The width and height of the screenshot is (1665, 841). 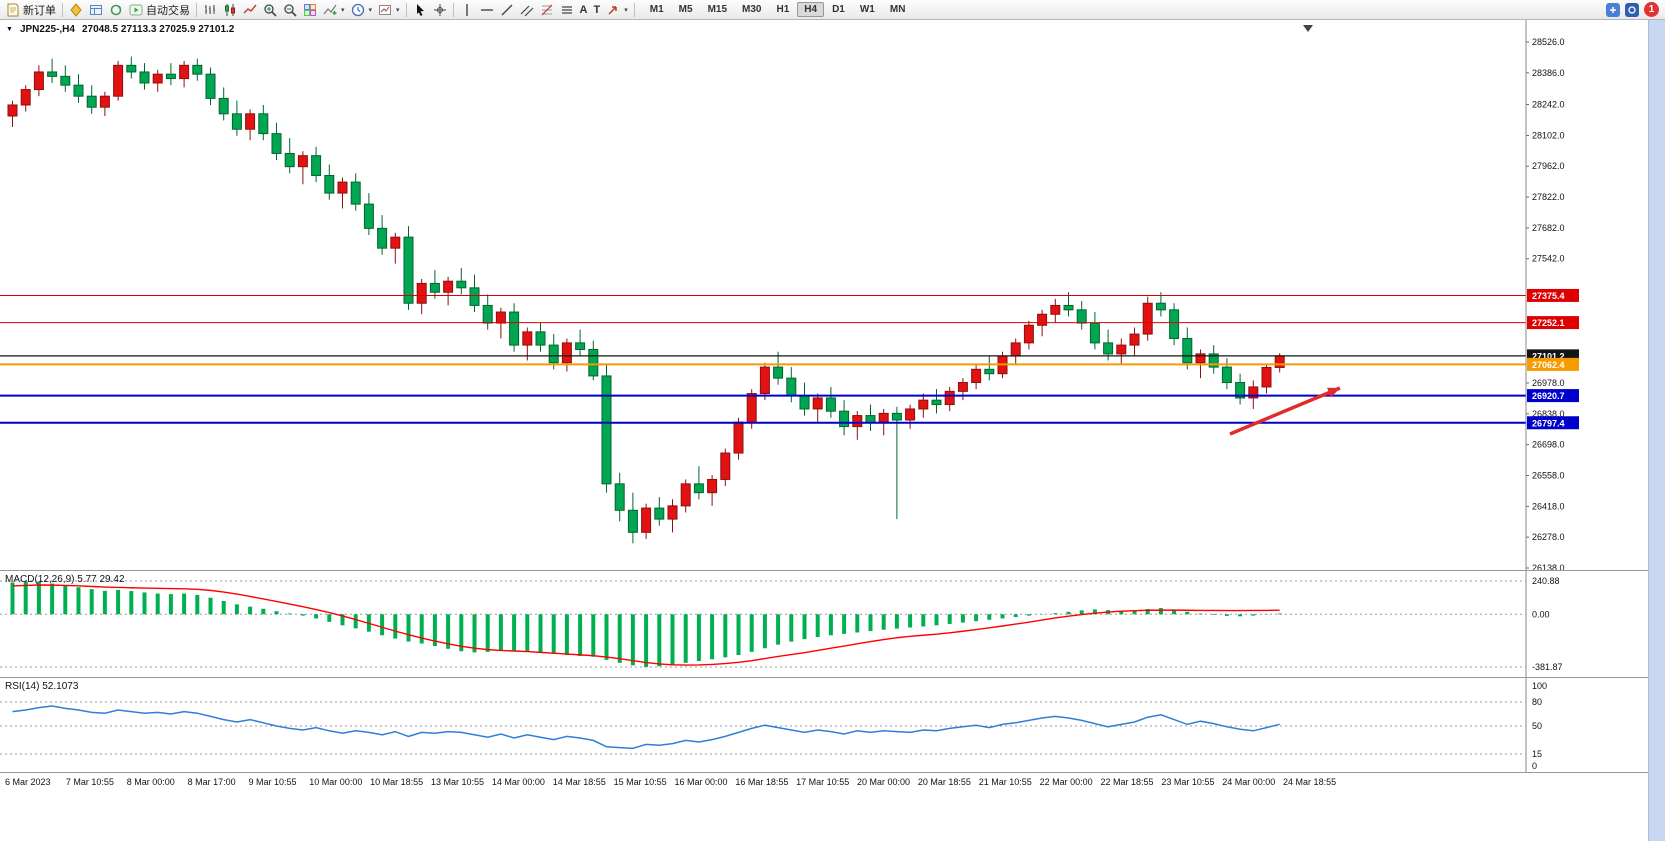 What do you see at coordinates (1548, 475) in the screenshot?
I see `svg-text: 26558.0` at bounding box center [1548, 475].